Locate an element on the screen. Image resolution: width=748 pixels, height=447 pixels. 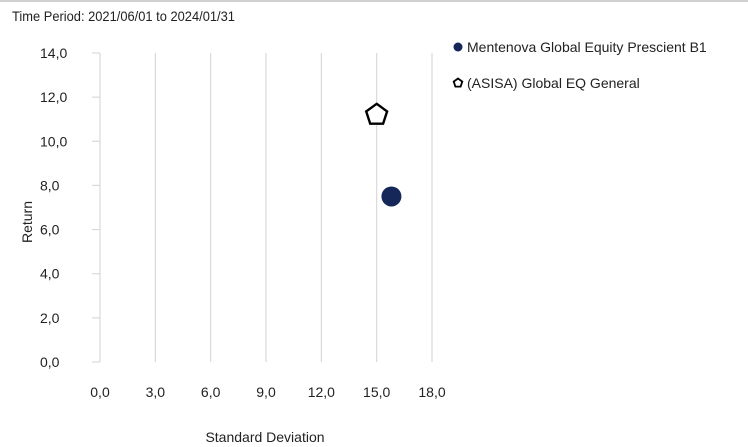
legend-label: (ASISA) Global EQ General is located at coordinates (553, 83).